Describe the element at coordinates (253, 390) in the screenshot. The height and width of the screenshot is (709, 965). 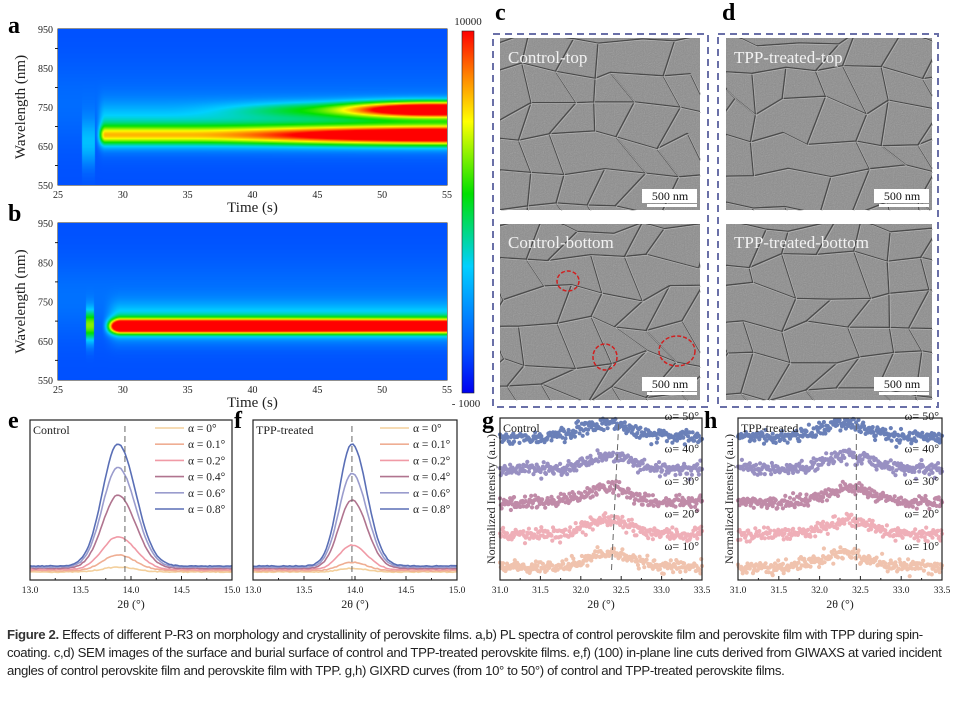
I see `x-tick-label: 40` at that location.